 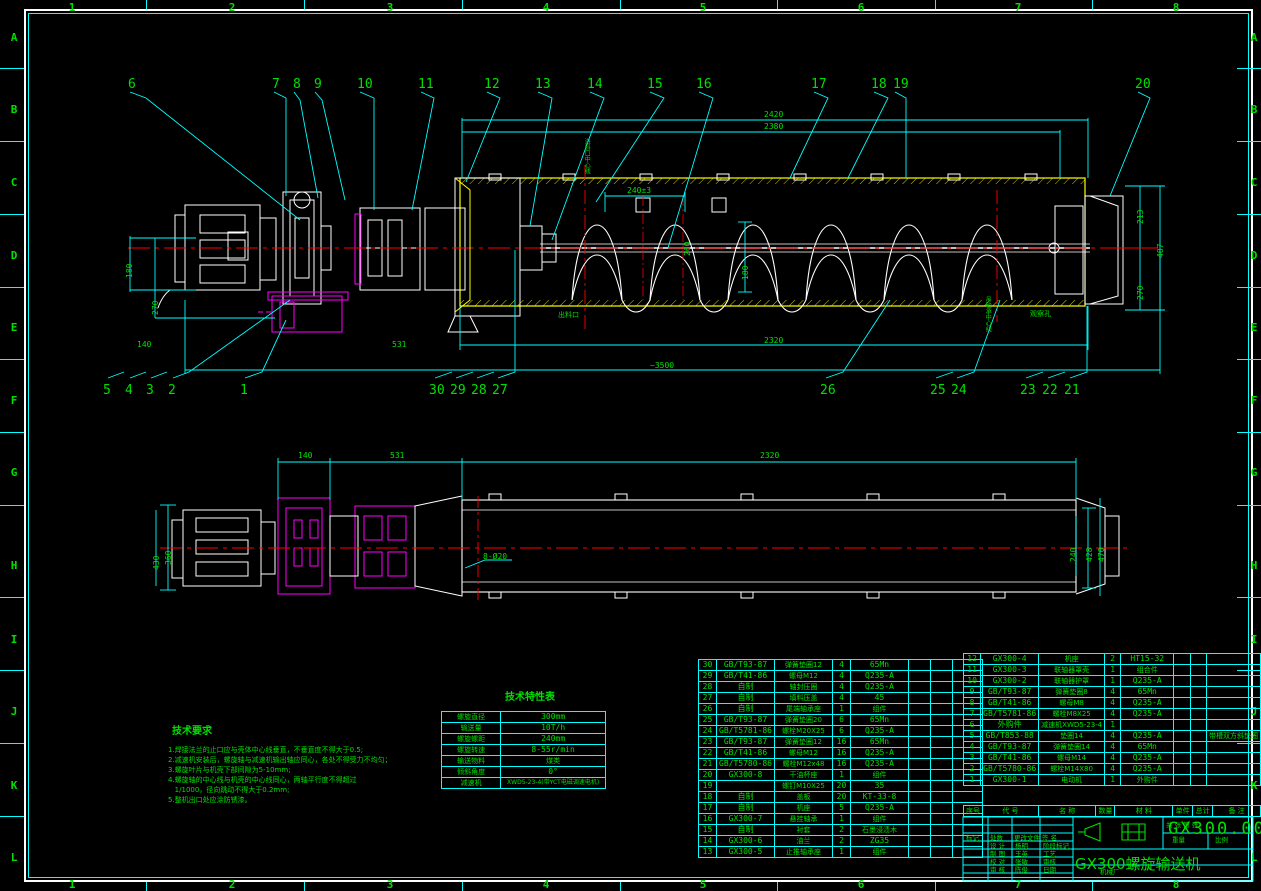 What do you see at coordinates (803, 830) in the screenshot?
I see `bom-cell-name: 衬套` at bounding box center [803, 830].